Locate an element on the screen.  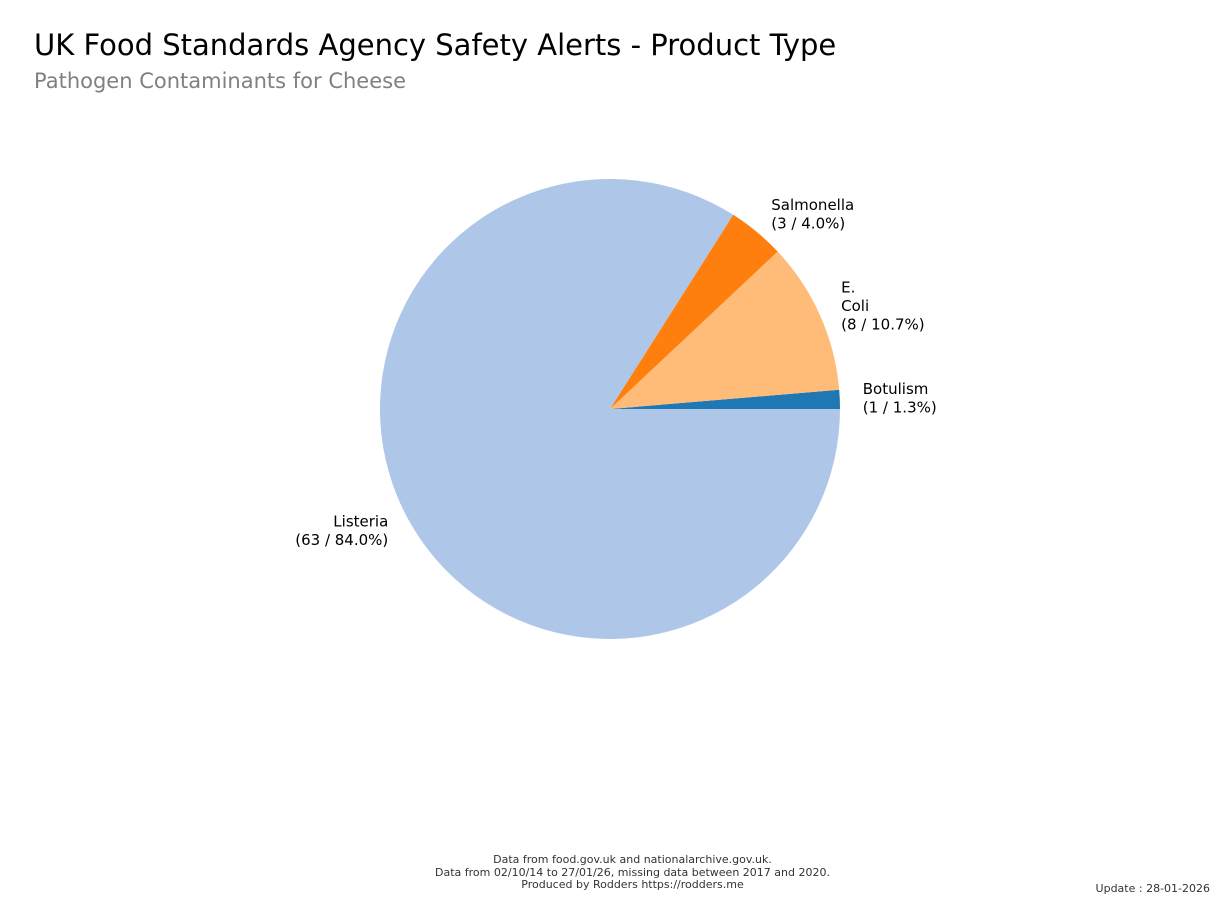
footer-producer: Produced by Rodders https://rodders.me is located at coordinates (632, 884).